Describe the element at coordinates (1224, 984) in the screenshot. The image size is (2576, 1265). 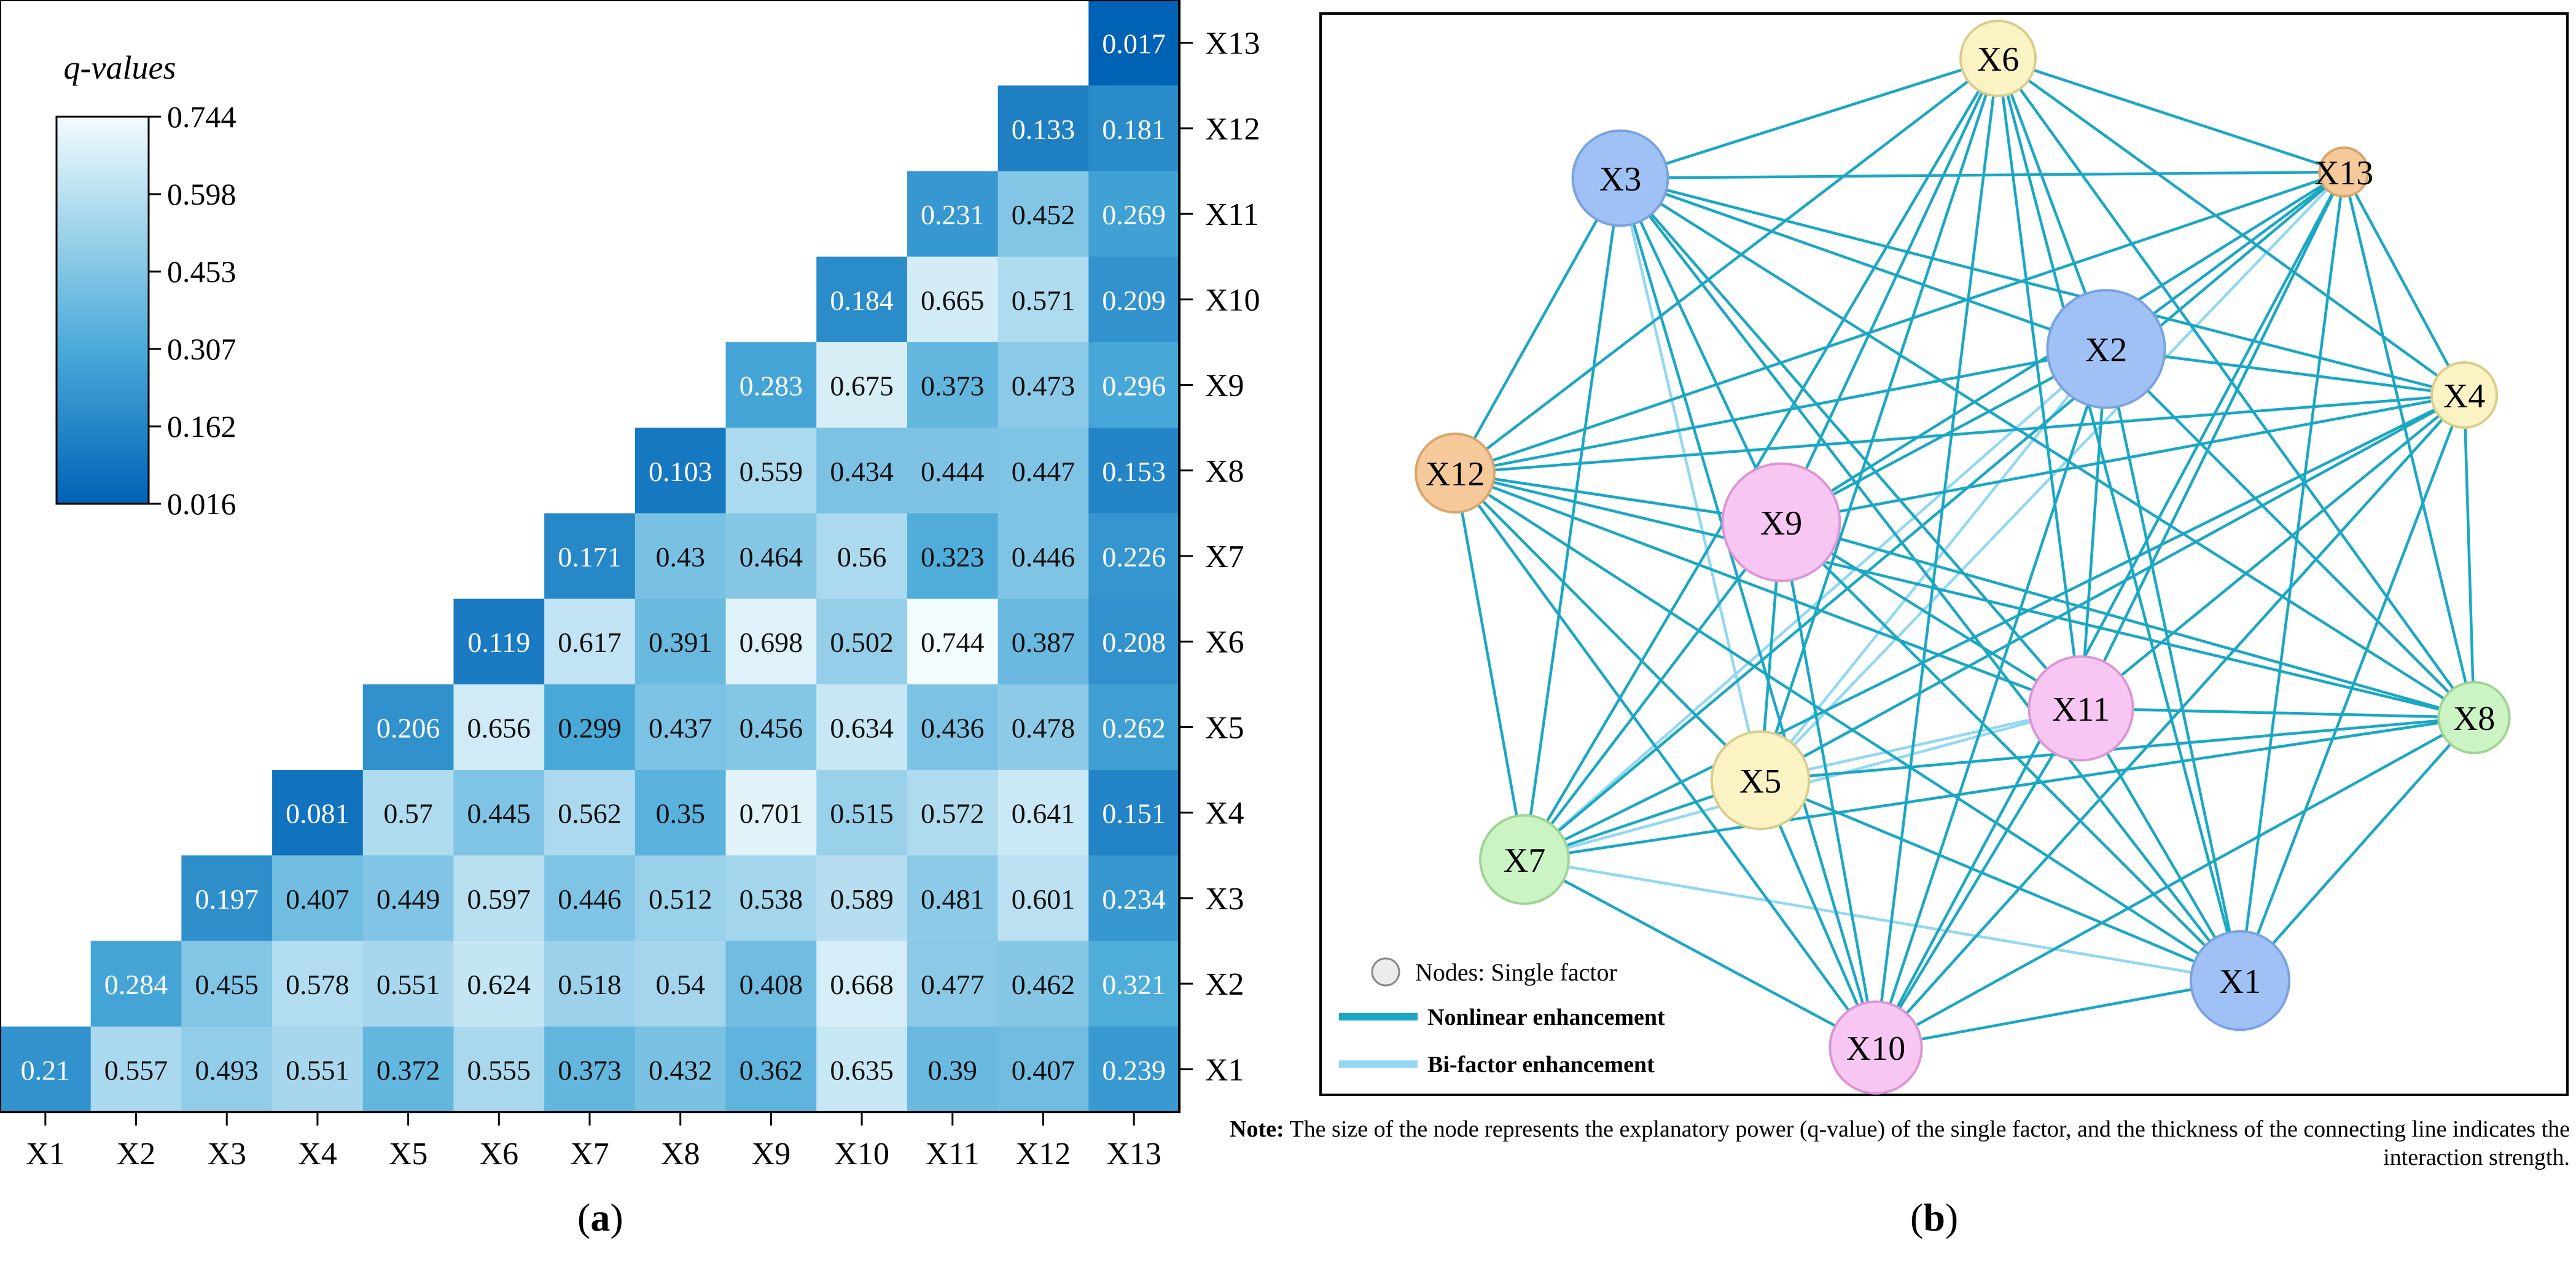
I see `y-tick-label: X2` at that location.